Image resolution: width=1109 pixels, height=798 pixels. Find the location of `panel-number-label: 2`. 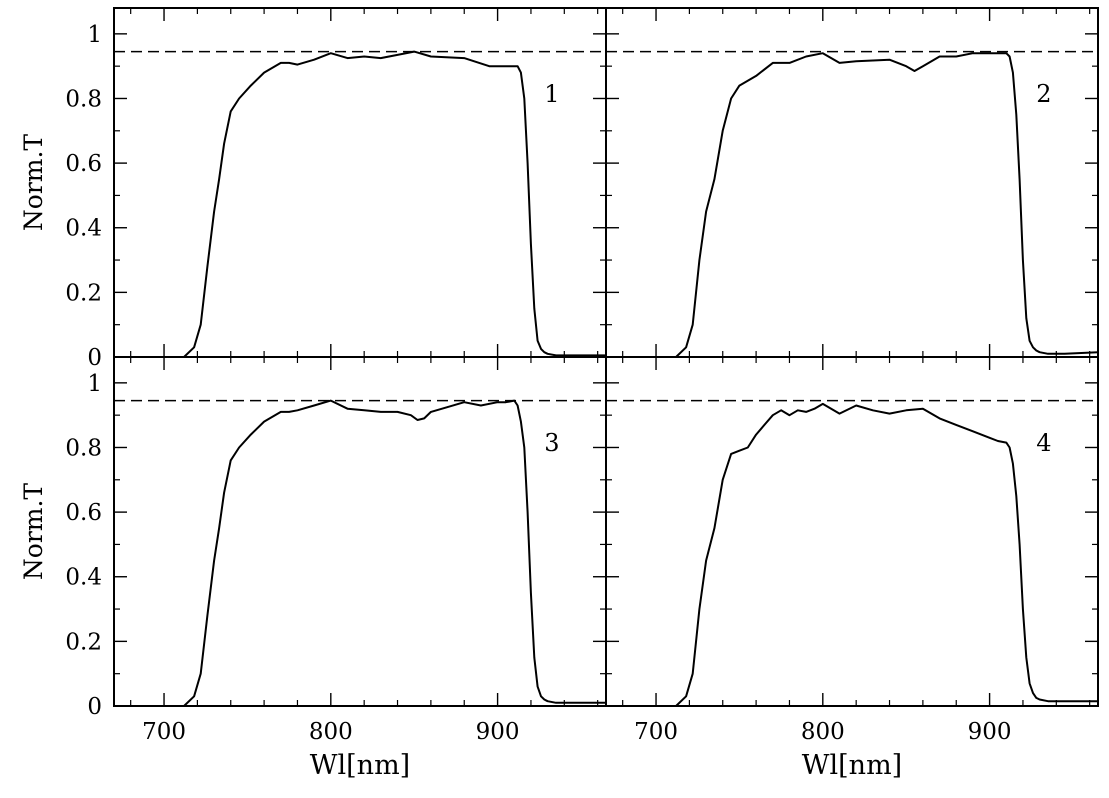

panel-number-label: 2 is located at coordinates (1043, 94).